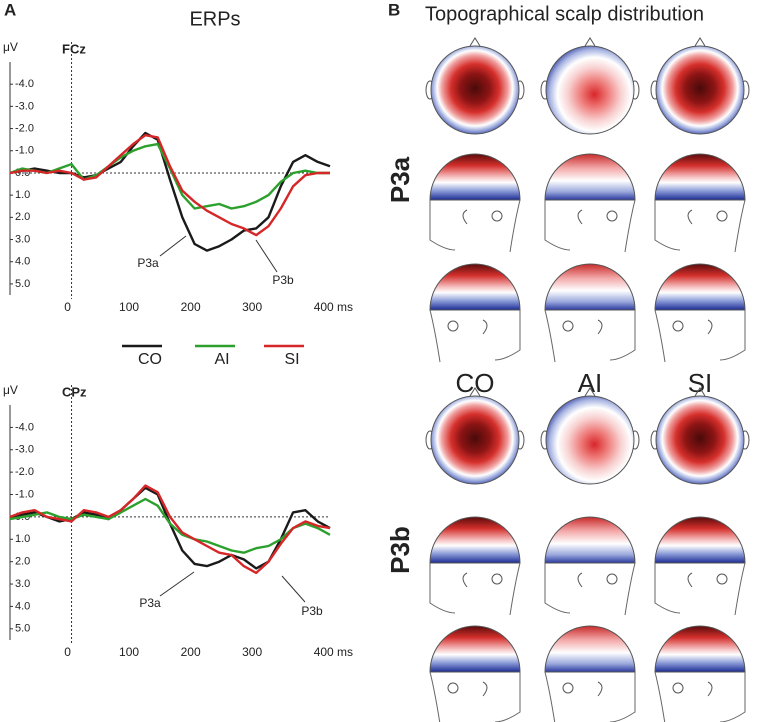  Describe the element at coordinates (148, 263) in the screenshot. I see `annotation: P3a` at that location.